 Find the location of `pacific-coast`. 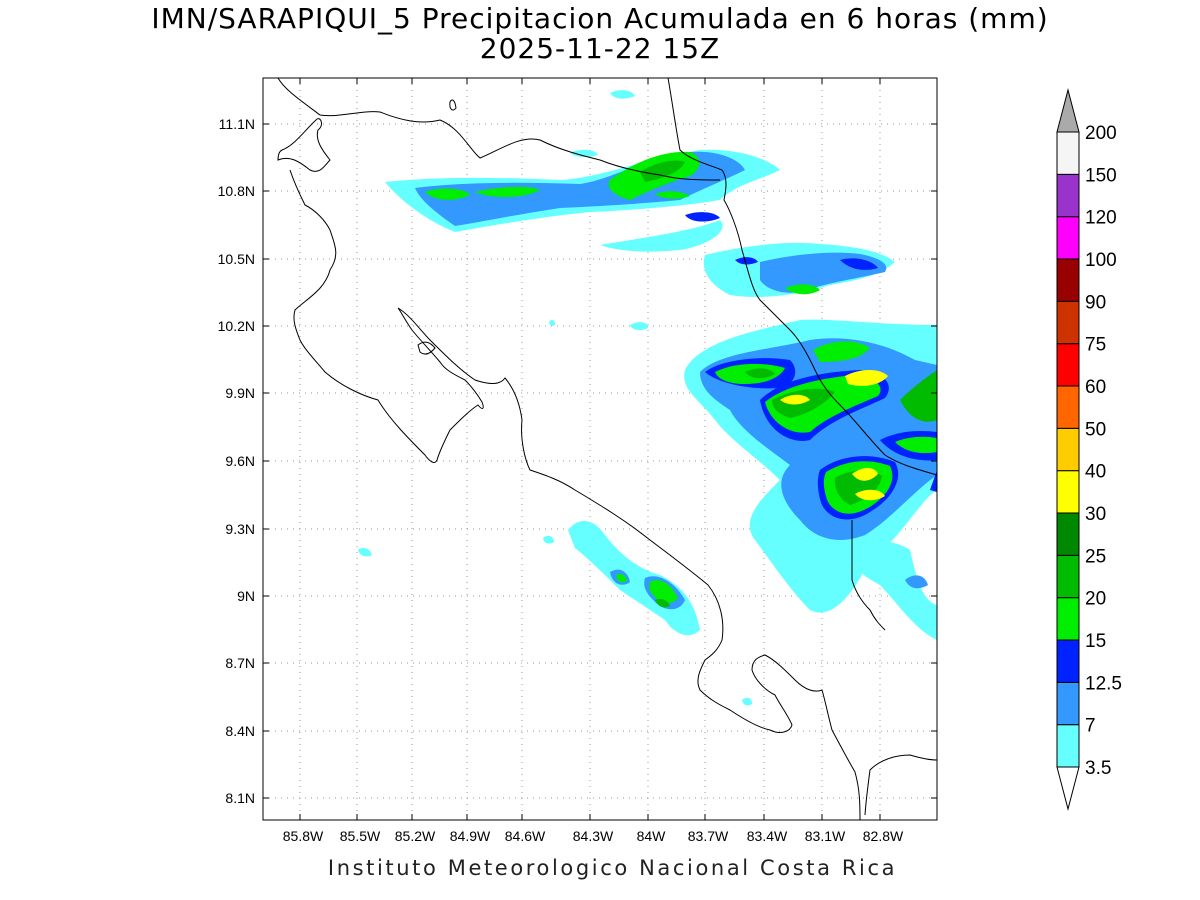

pacific-coast is located at coordinates (304, 145).